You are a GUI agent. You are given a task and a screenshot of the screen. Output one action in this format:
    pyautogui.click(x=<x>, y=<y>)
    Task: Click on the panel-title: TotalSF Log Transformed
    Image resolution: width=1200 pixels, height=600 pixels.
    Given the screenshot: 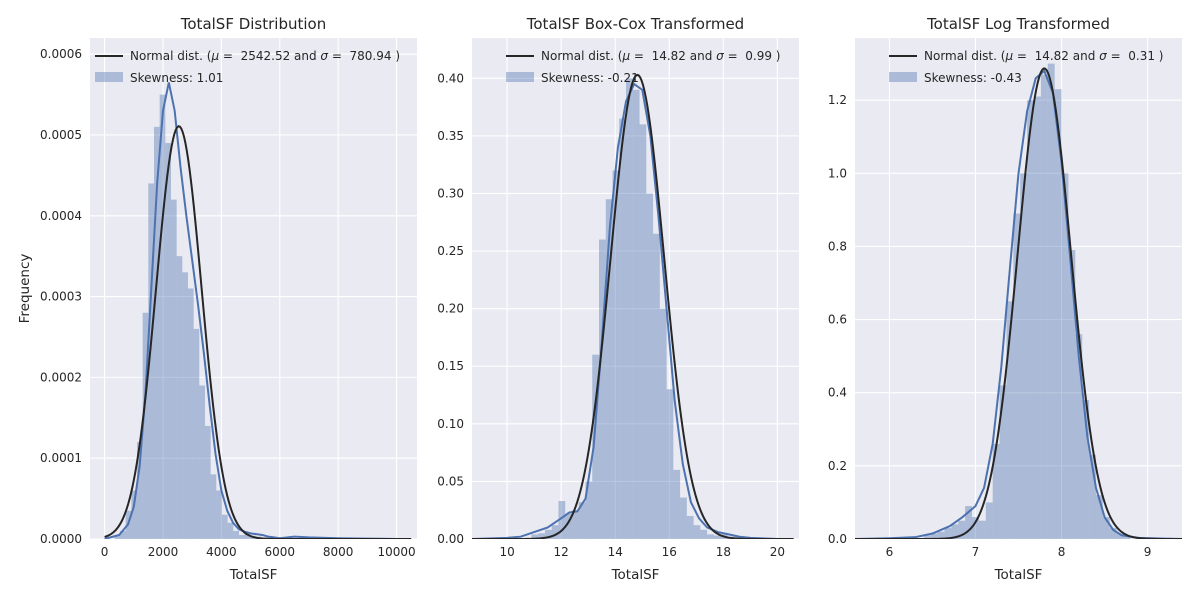 What is the action you would take?
    pyautogui.click(x=1018, y=24)
    